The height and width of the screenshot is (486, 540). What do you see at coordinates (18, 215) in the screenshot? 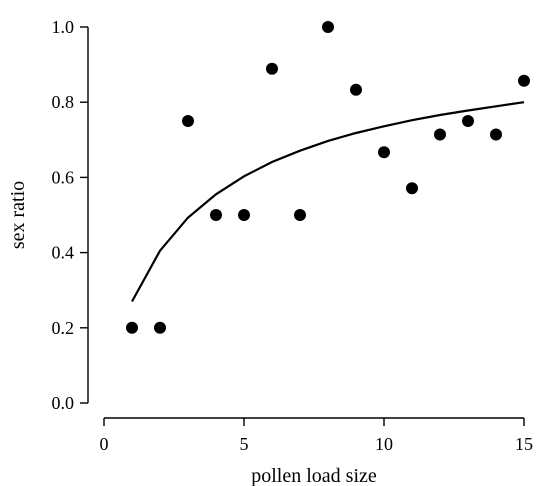
I see `y-axis-label: sex ratio` at bounding box center [18, 215].